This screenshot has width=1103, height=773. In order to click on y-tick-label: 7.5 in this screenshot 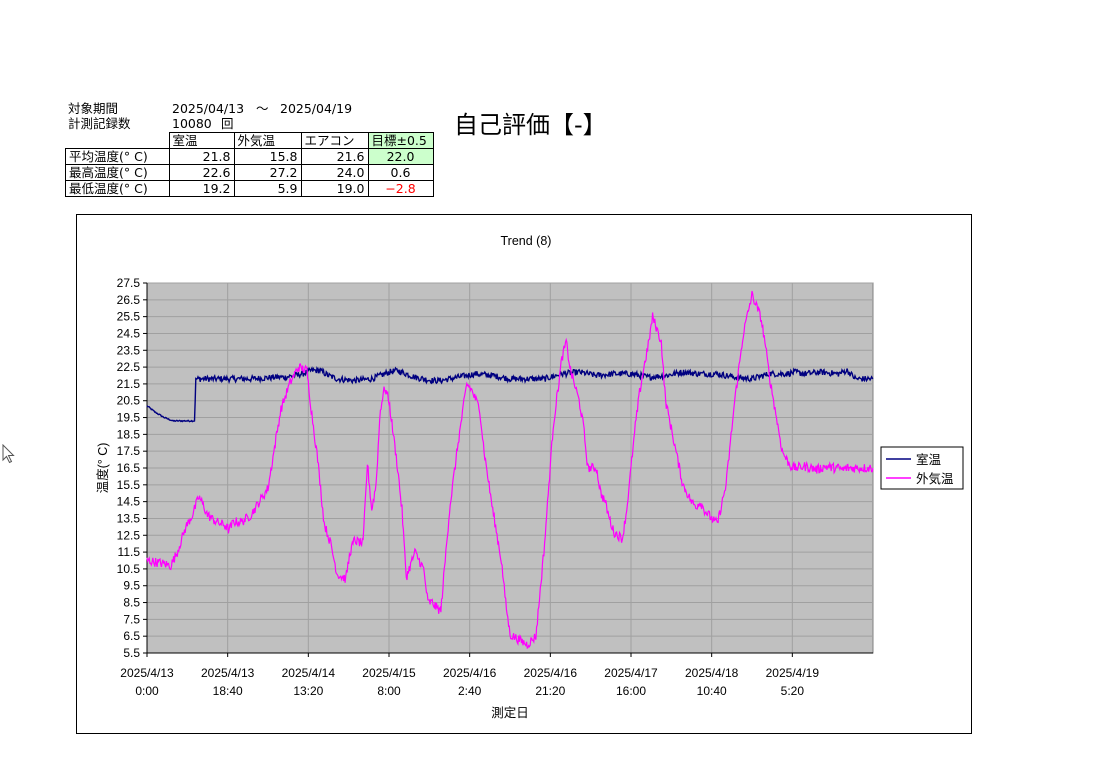, I will do `click(131, 619)`.